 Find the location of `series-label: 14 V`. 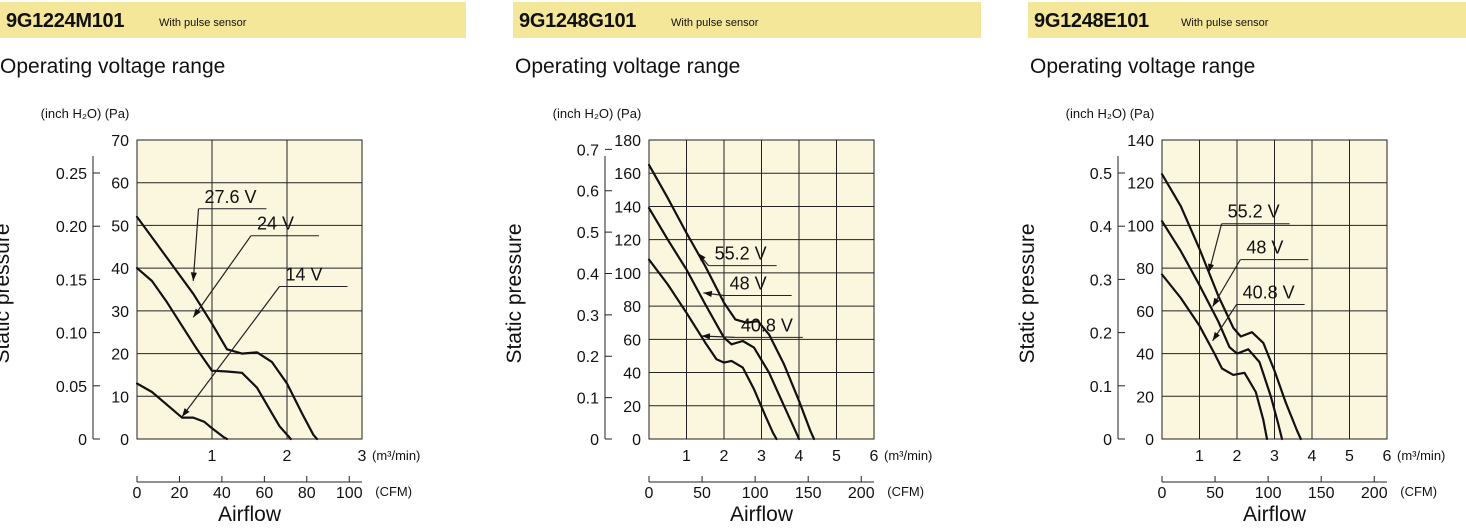

series-label: 14 V is located at coordinates (304, 275).